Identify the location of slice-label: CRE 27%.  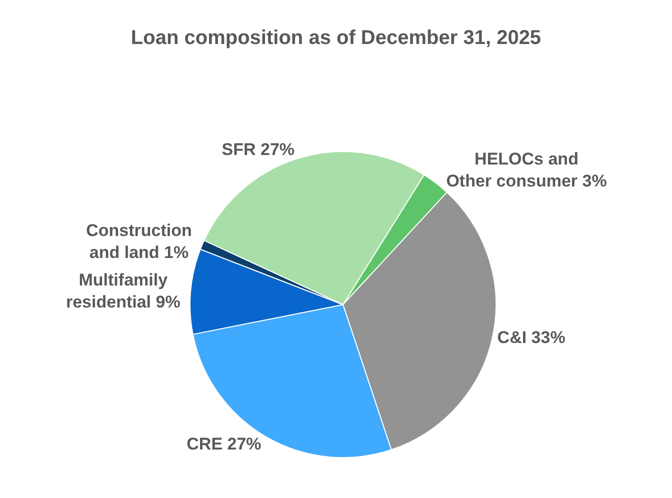
(224, 444).